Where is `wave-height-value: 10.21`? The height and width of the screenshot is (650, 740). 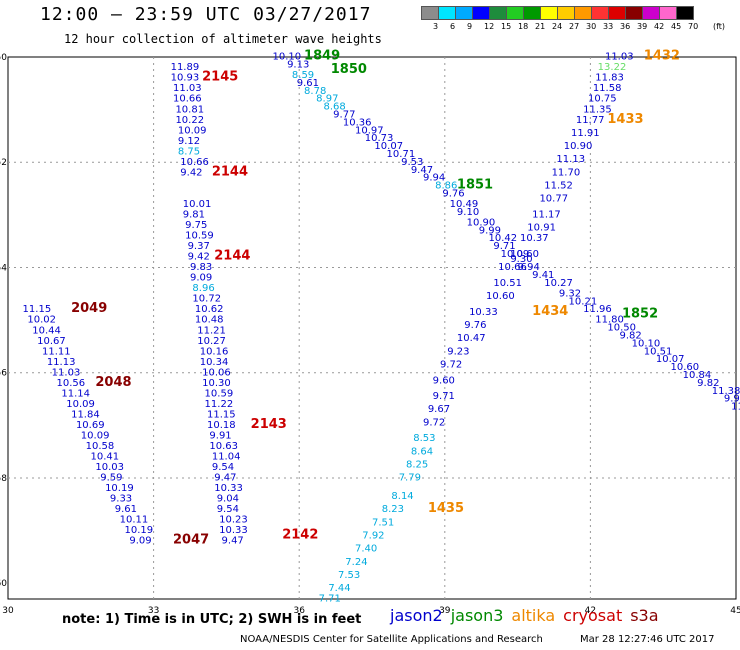 wave-height-value: 10.21 is located at coordinates (583, 301).